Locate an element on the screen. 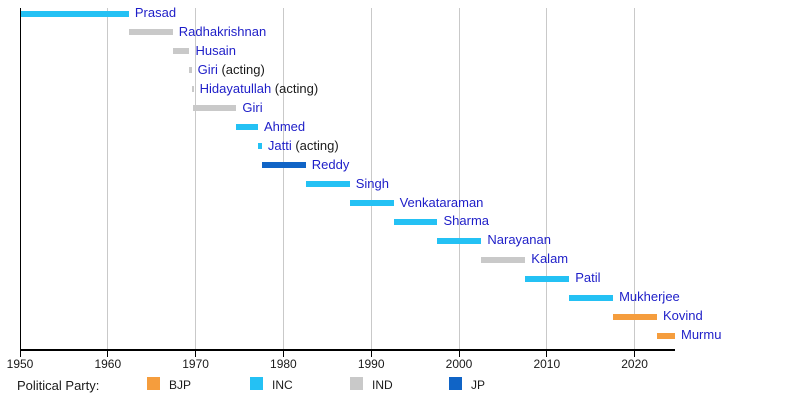 Image resolution: width=800 pixels, height=400 pixels. president-link-mukherjee: Mukherjee is located at coordinates (649, 297).